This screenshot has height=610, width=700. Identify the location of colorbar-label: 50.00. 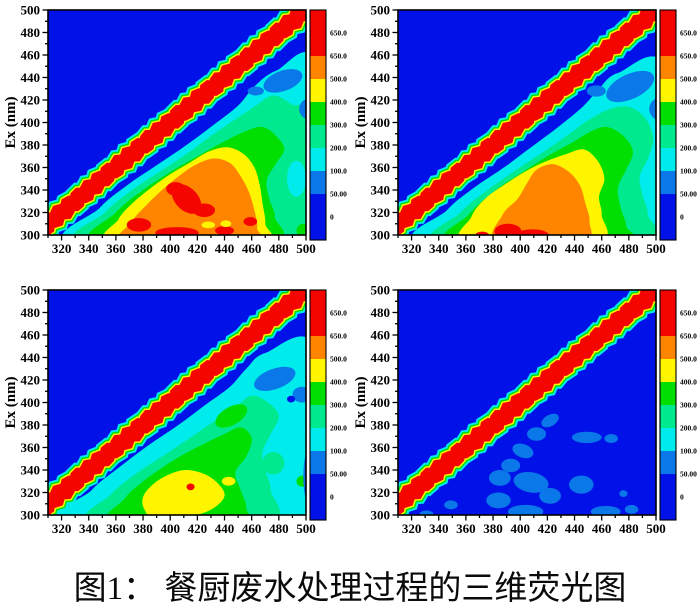
(688, 474).